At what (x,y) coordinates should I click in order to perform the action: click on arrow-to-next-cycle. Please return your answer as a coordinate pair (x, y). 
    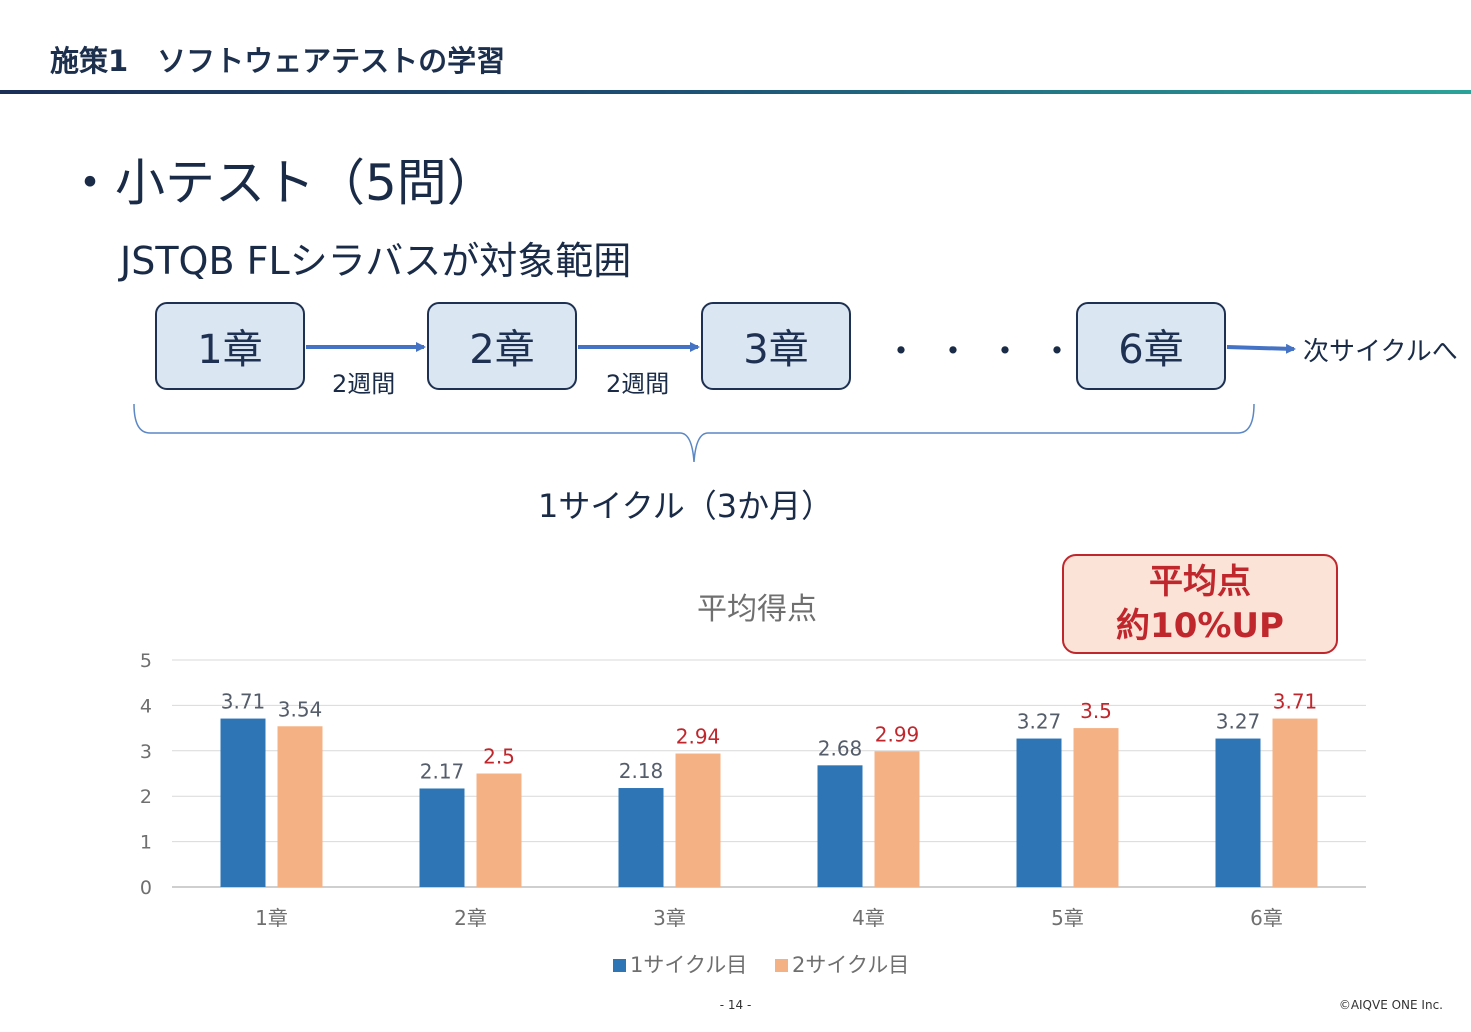
    Looking at the image, I should click on (1261, 348).